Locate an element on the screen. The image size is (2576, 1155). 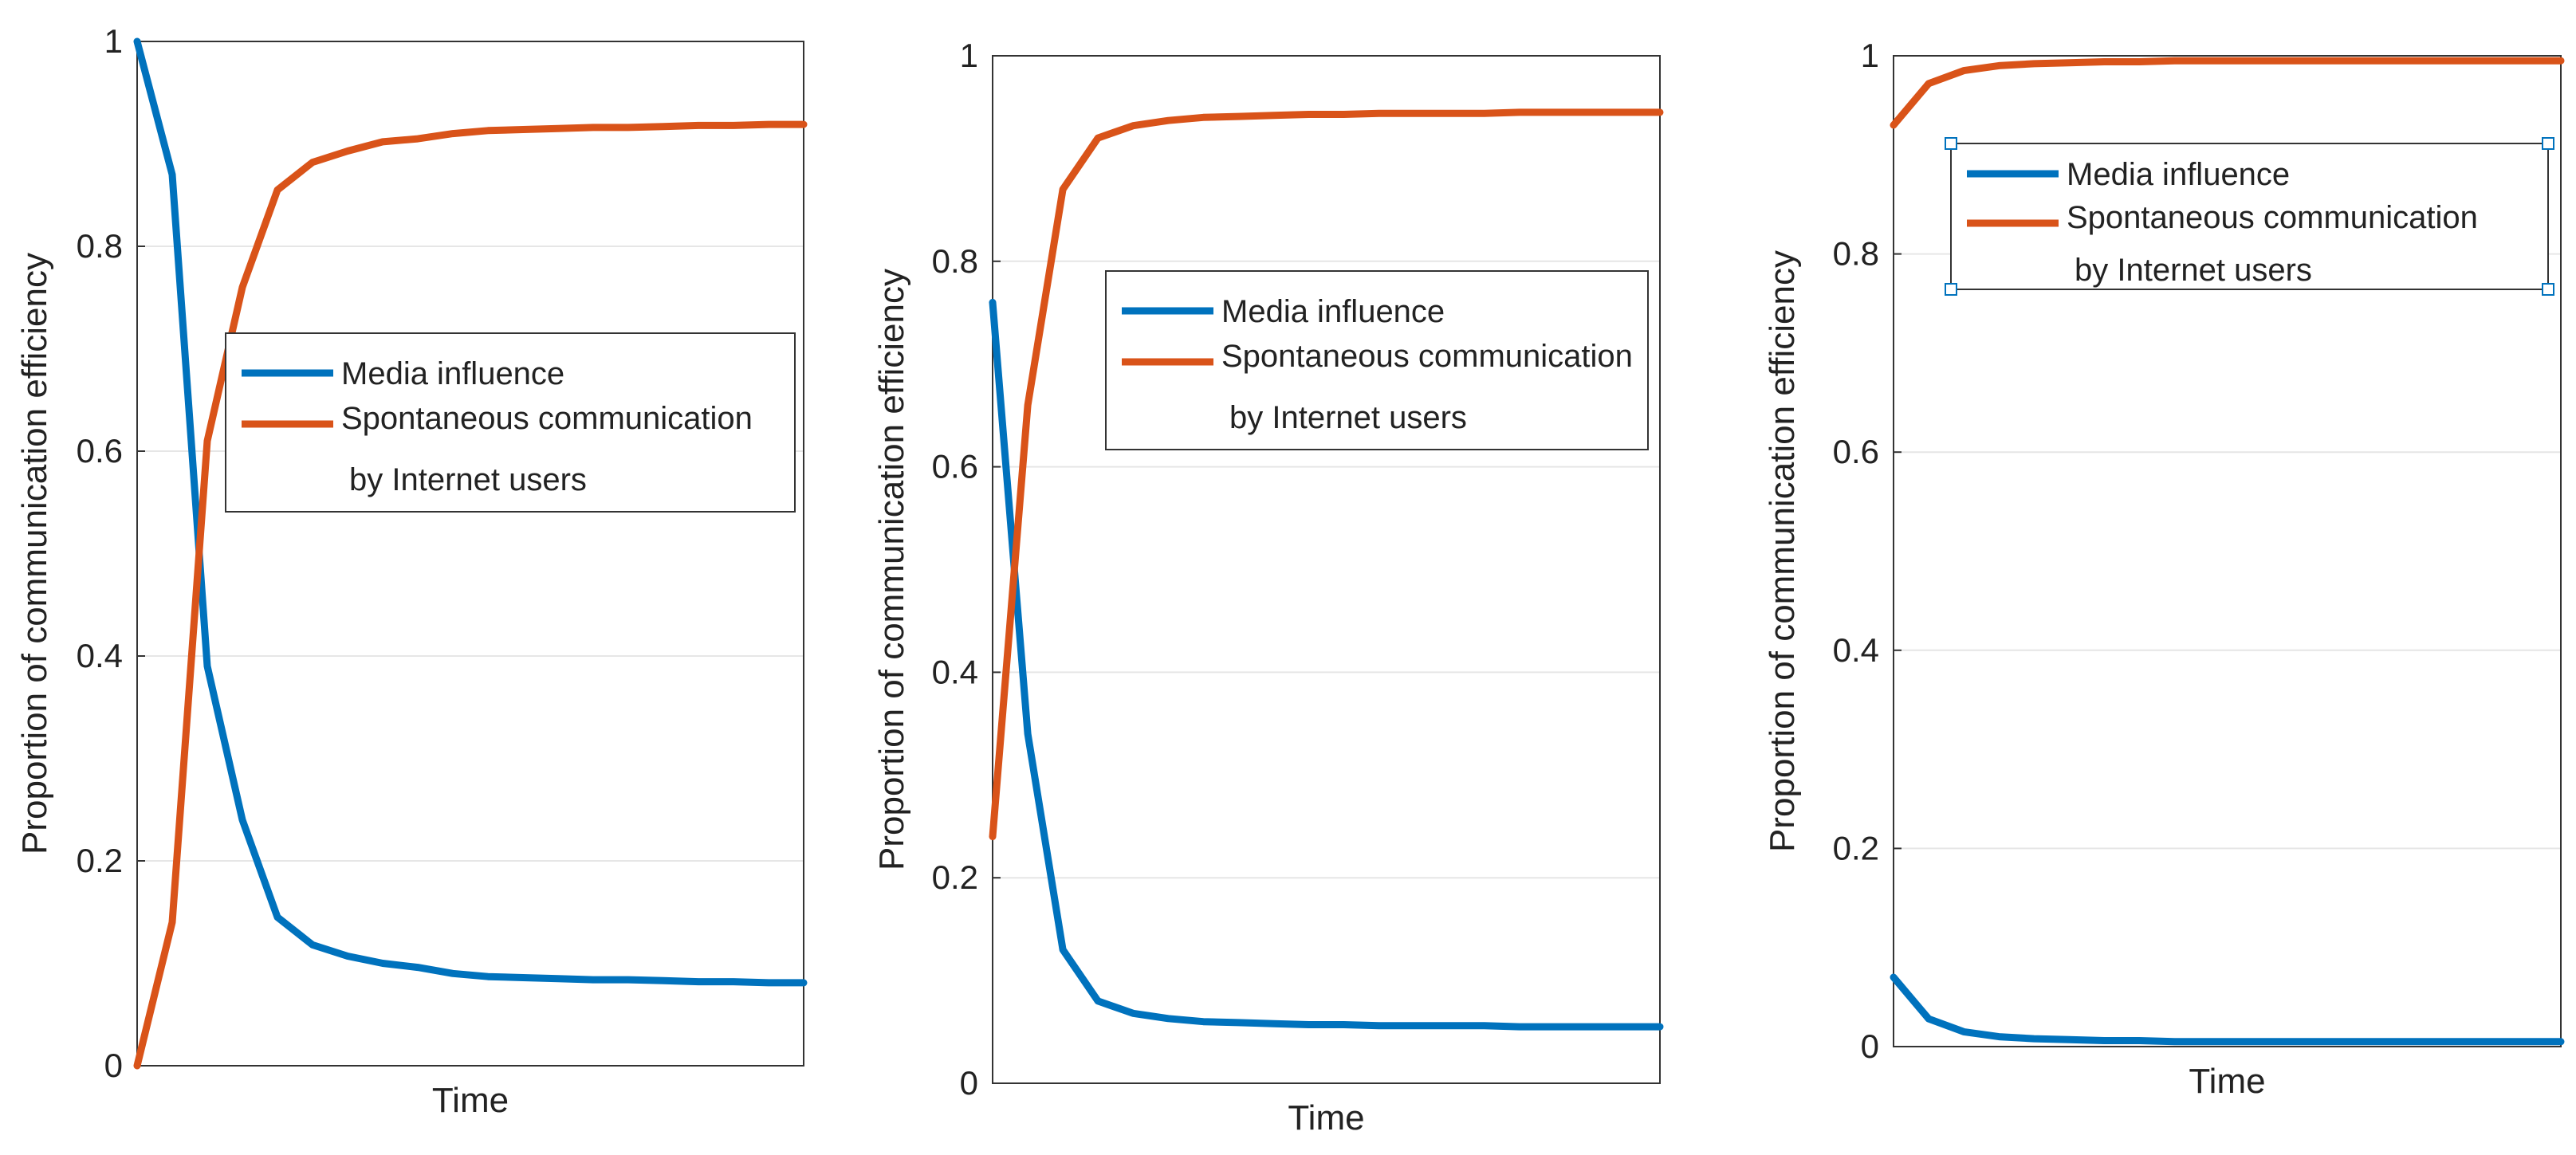
series-line-media-influence is located at coordinates (2227, 1009).